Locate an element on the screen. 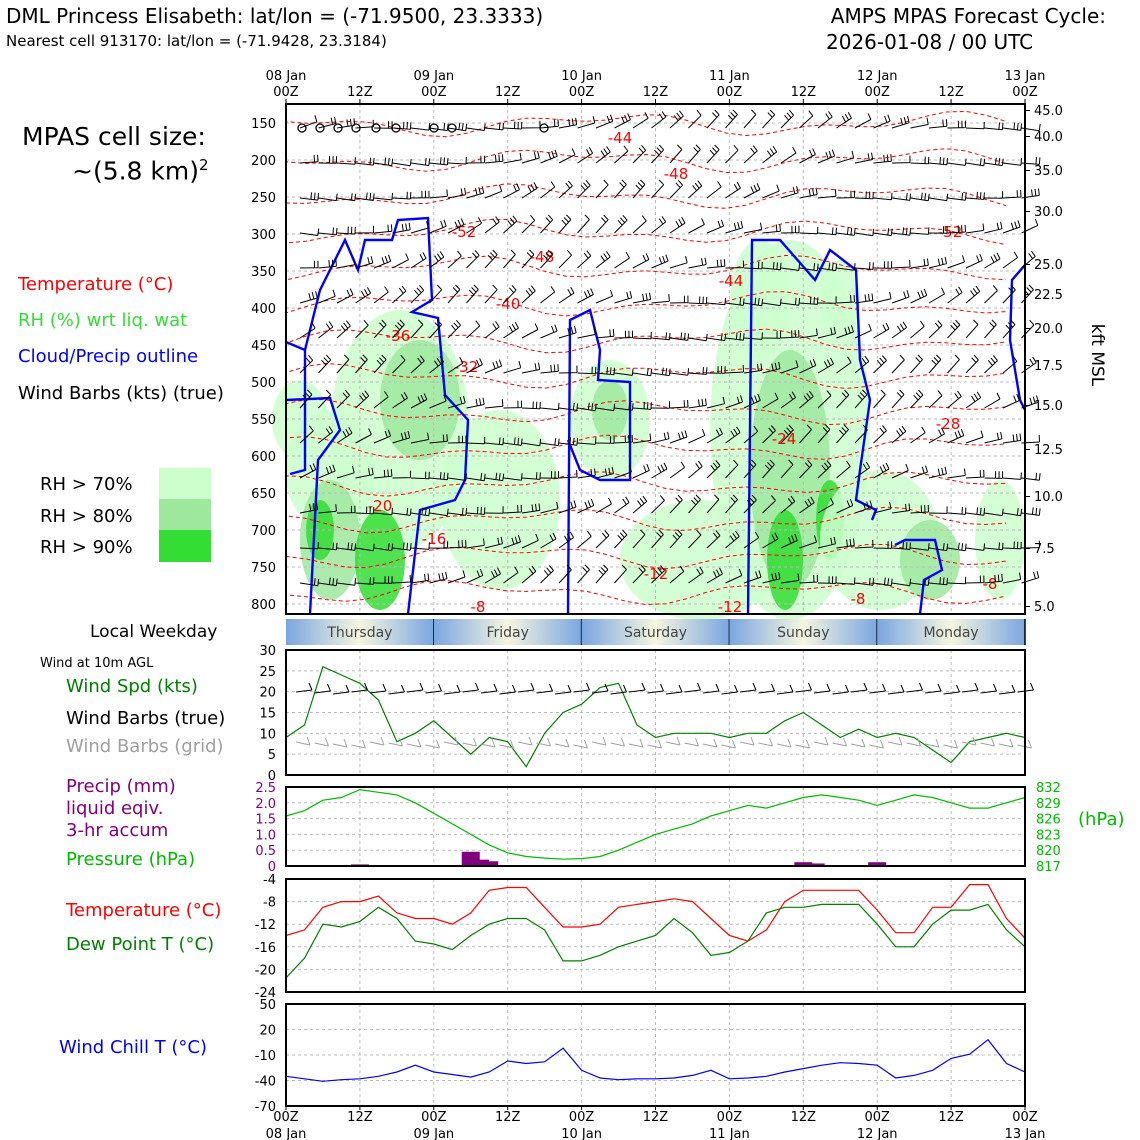  bottom-day-label: 11 Jan is located at coordinates (729, 1133).